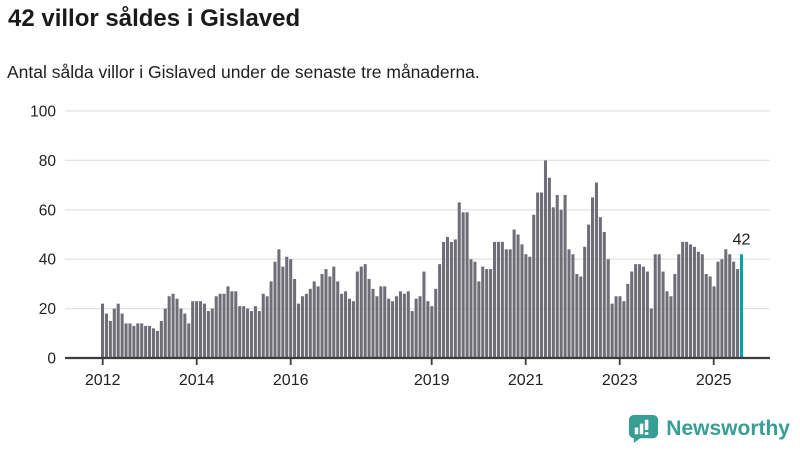 This screenshot has width=800, height=450. What do you see at coordinates (526, 380) in the screenshot?
I see `x-axis-label: 2021` at bounding box center [526, 380].